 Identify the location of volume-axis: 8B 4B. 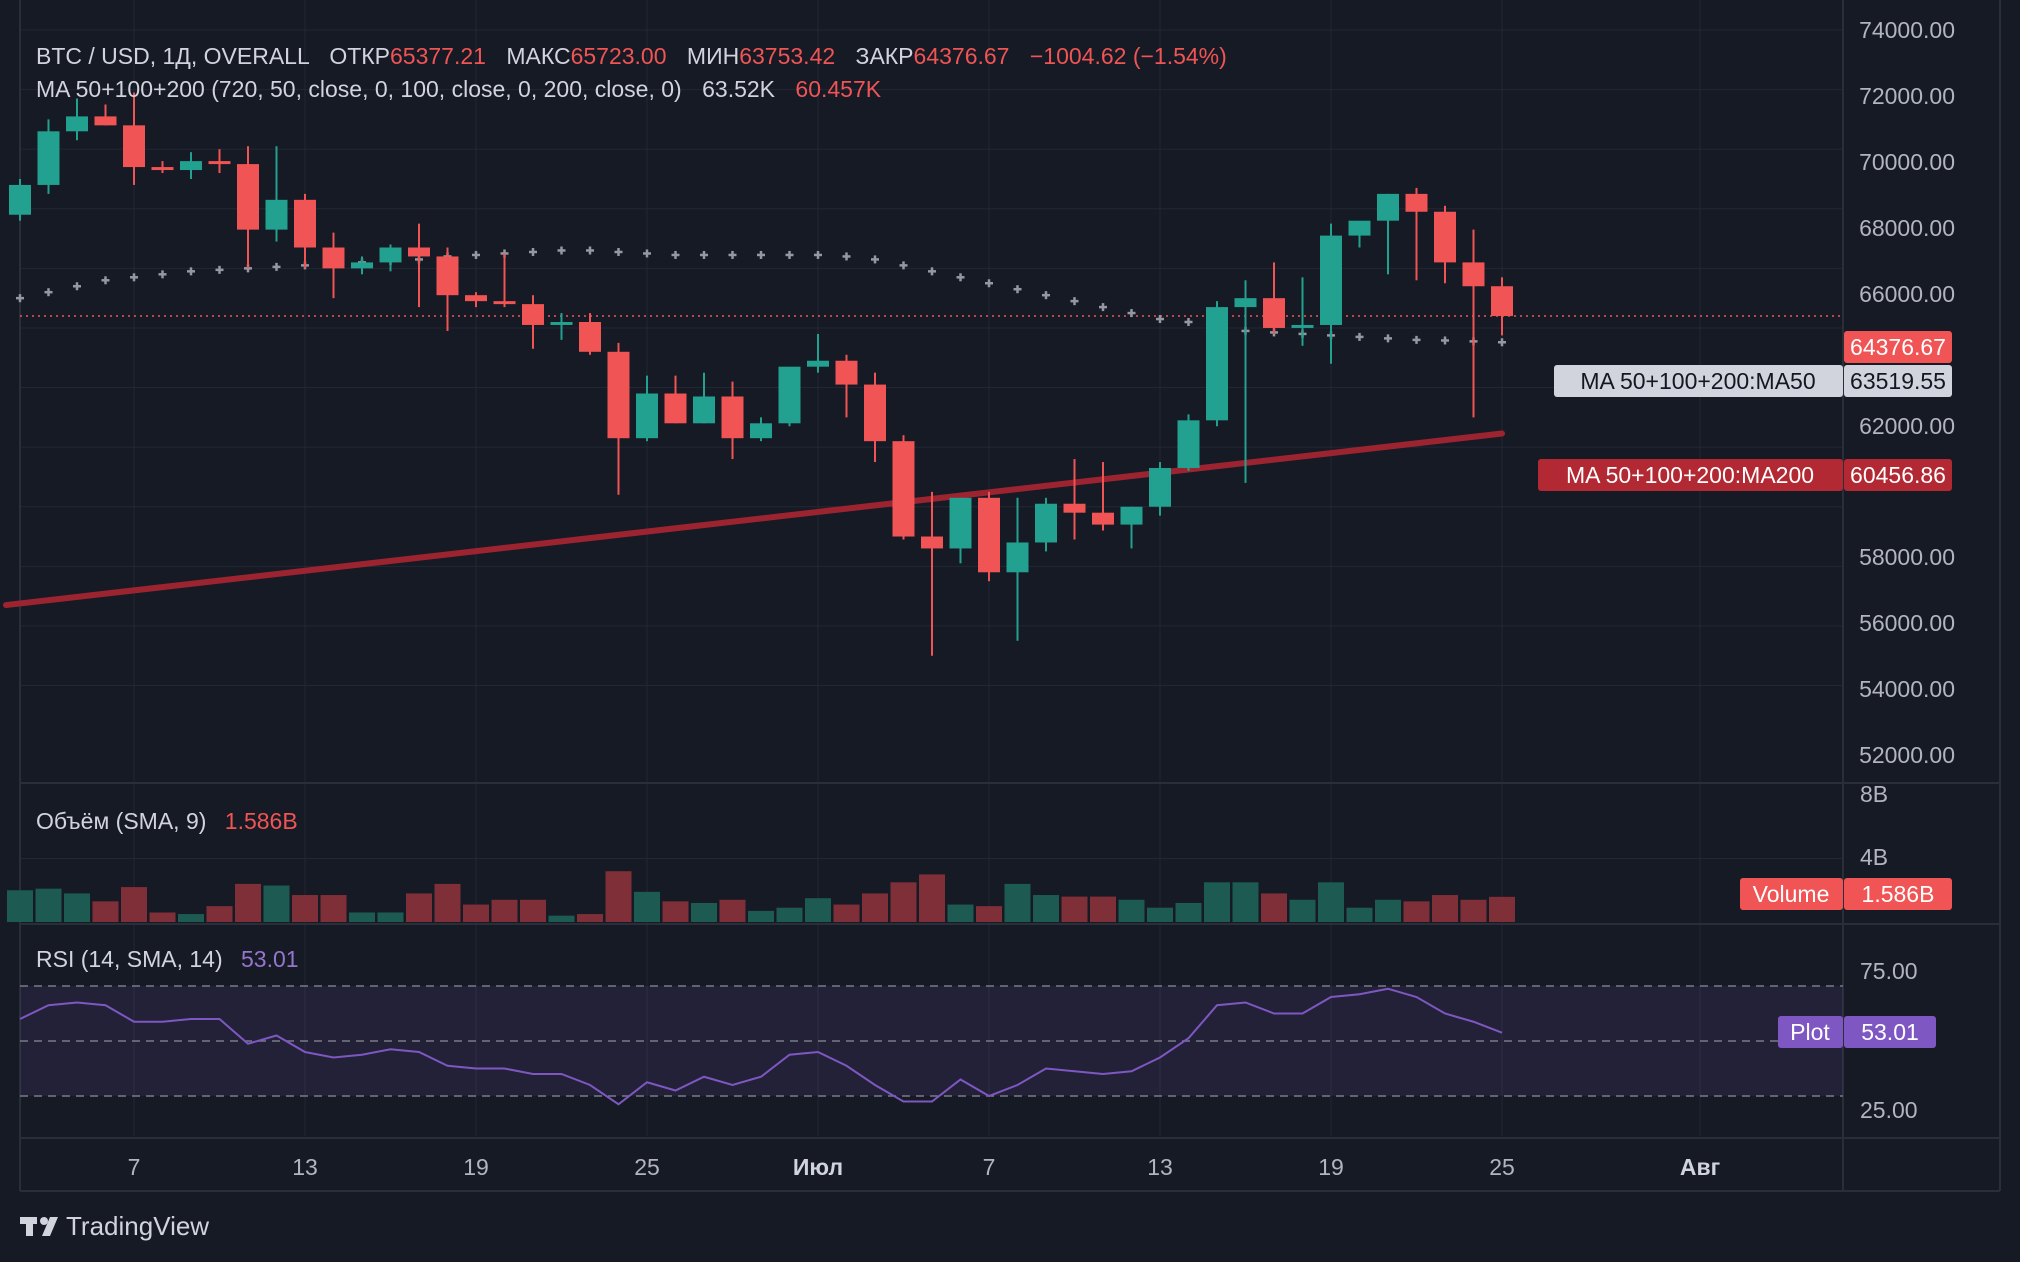
(1874, 825).